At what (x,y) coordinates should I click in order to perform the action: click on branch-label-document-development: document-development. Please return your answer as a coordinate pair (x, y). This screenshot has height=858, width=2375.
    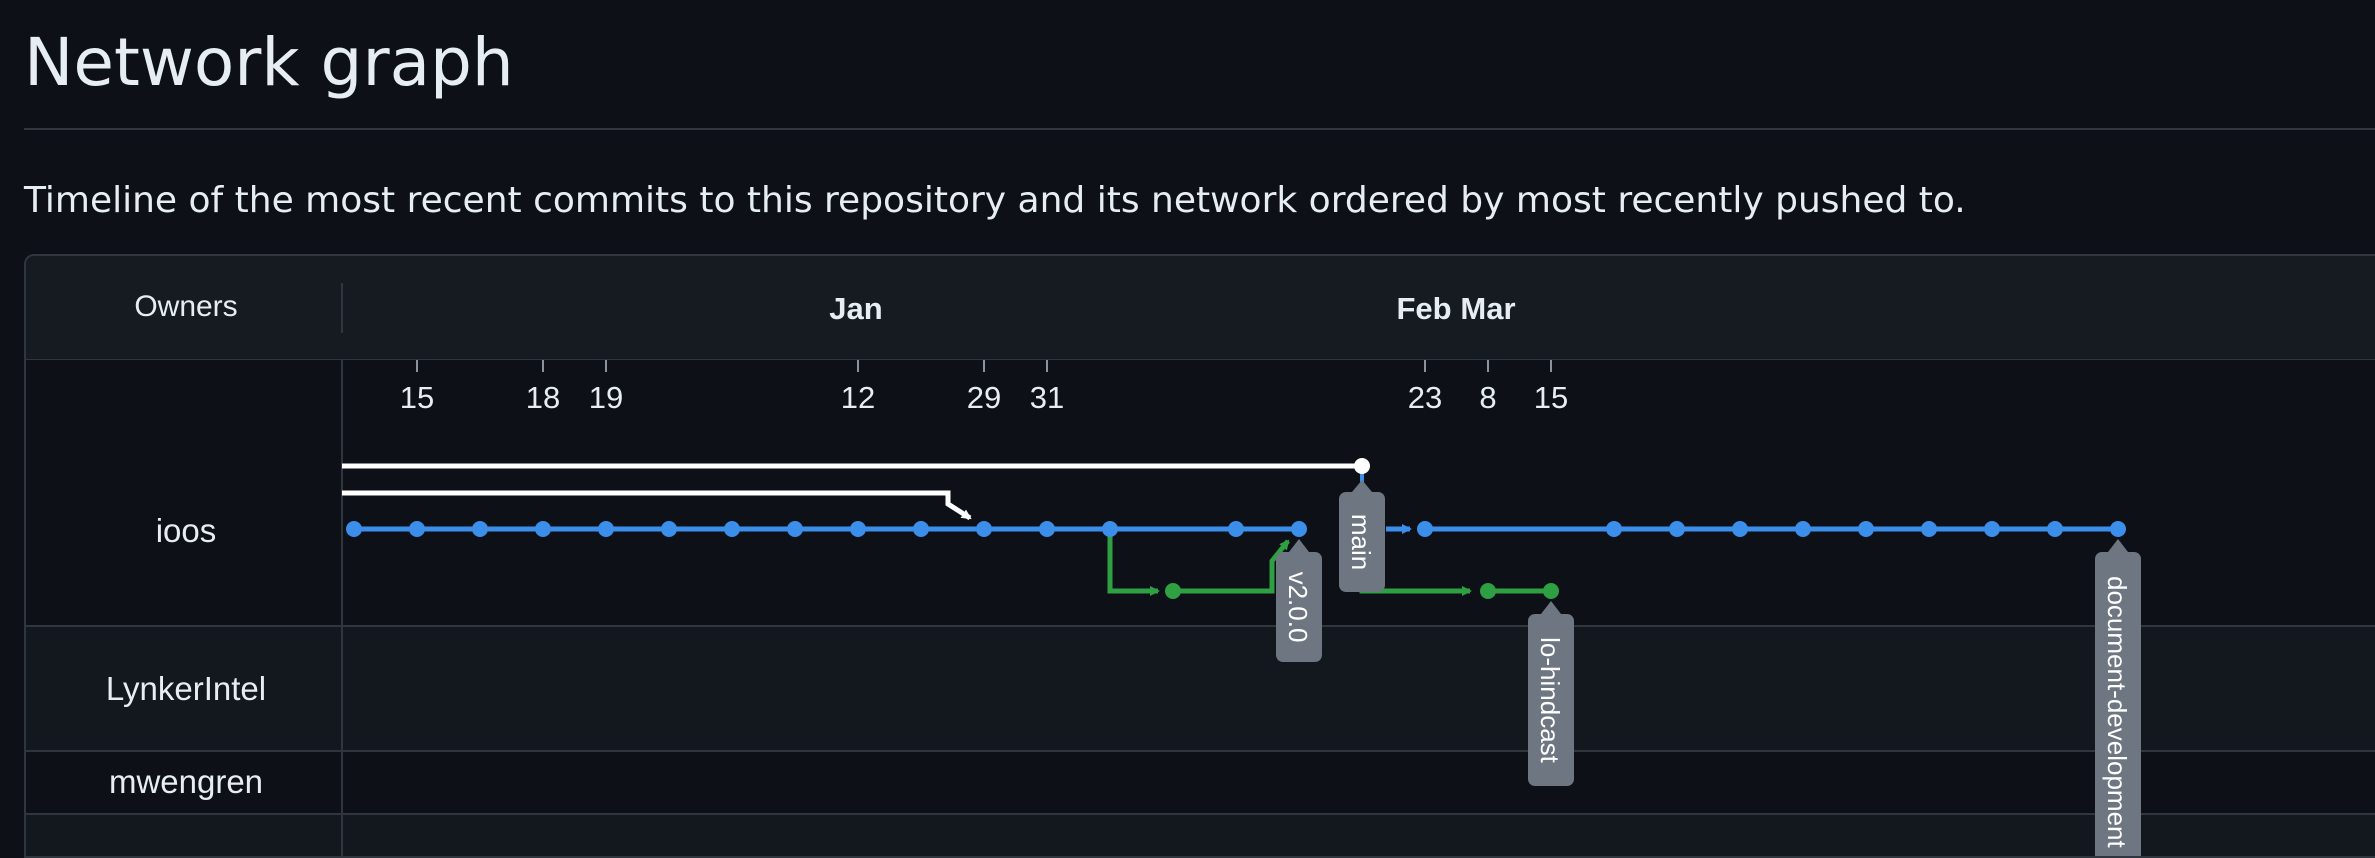
    Looking at the image, I should click on (2118, 697).